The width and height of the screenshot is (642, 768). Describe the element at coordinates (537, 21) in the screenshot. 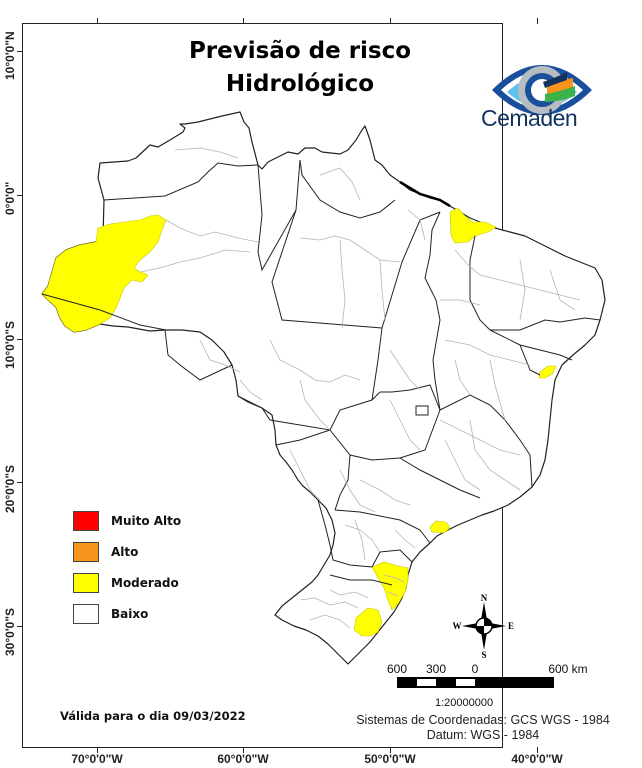

I see `tick-top-40w` at that location.